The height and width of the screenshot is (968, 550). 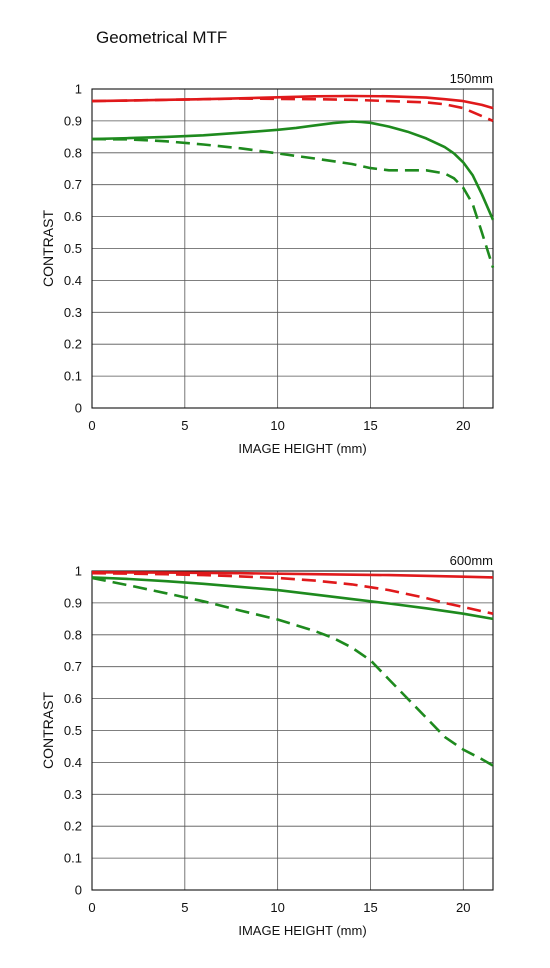 What do you see at coordinates (162, 37) in the screenshot?
I see `page-title: Geometrical MTF` at bounding box center [162, 37].